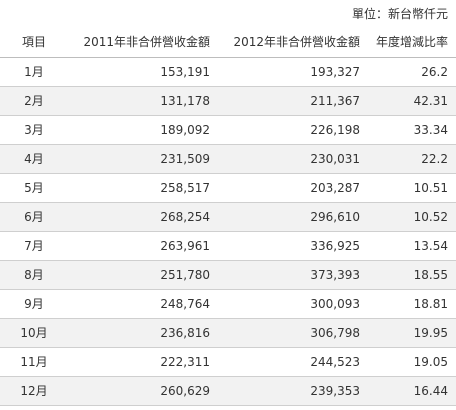 The height and width of the screenshot is (410, 456). I want to click on revenue-2011-cell: 263,961, so click(143, 246).